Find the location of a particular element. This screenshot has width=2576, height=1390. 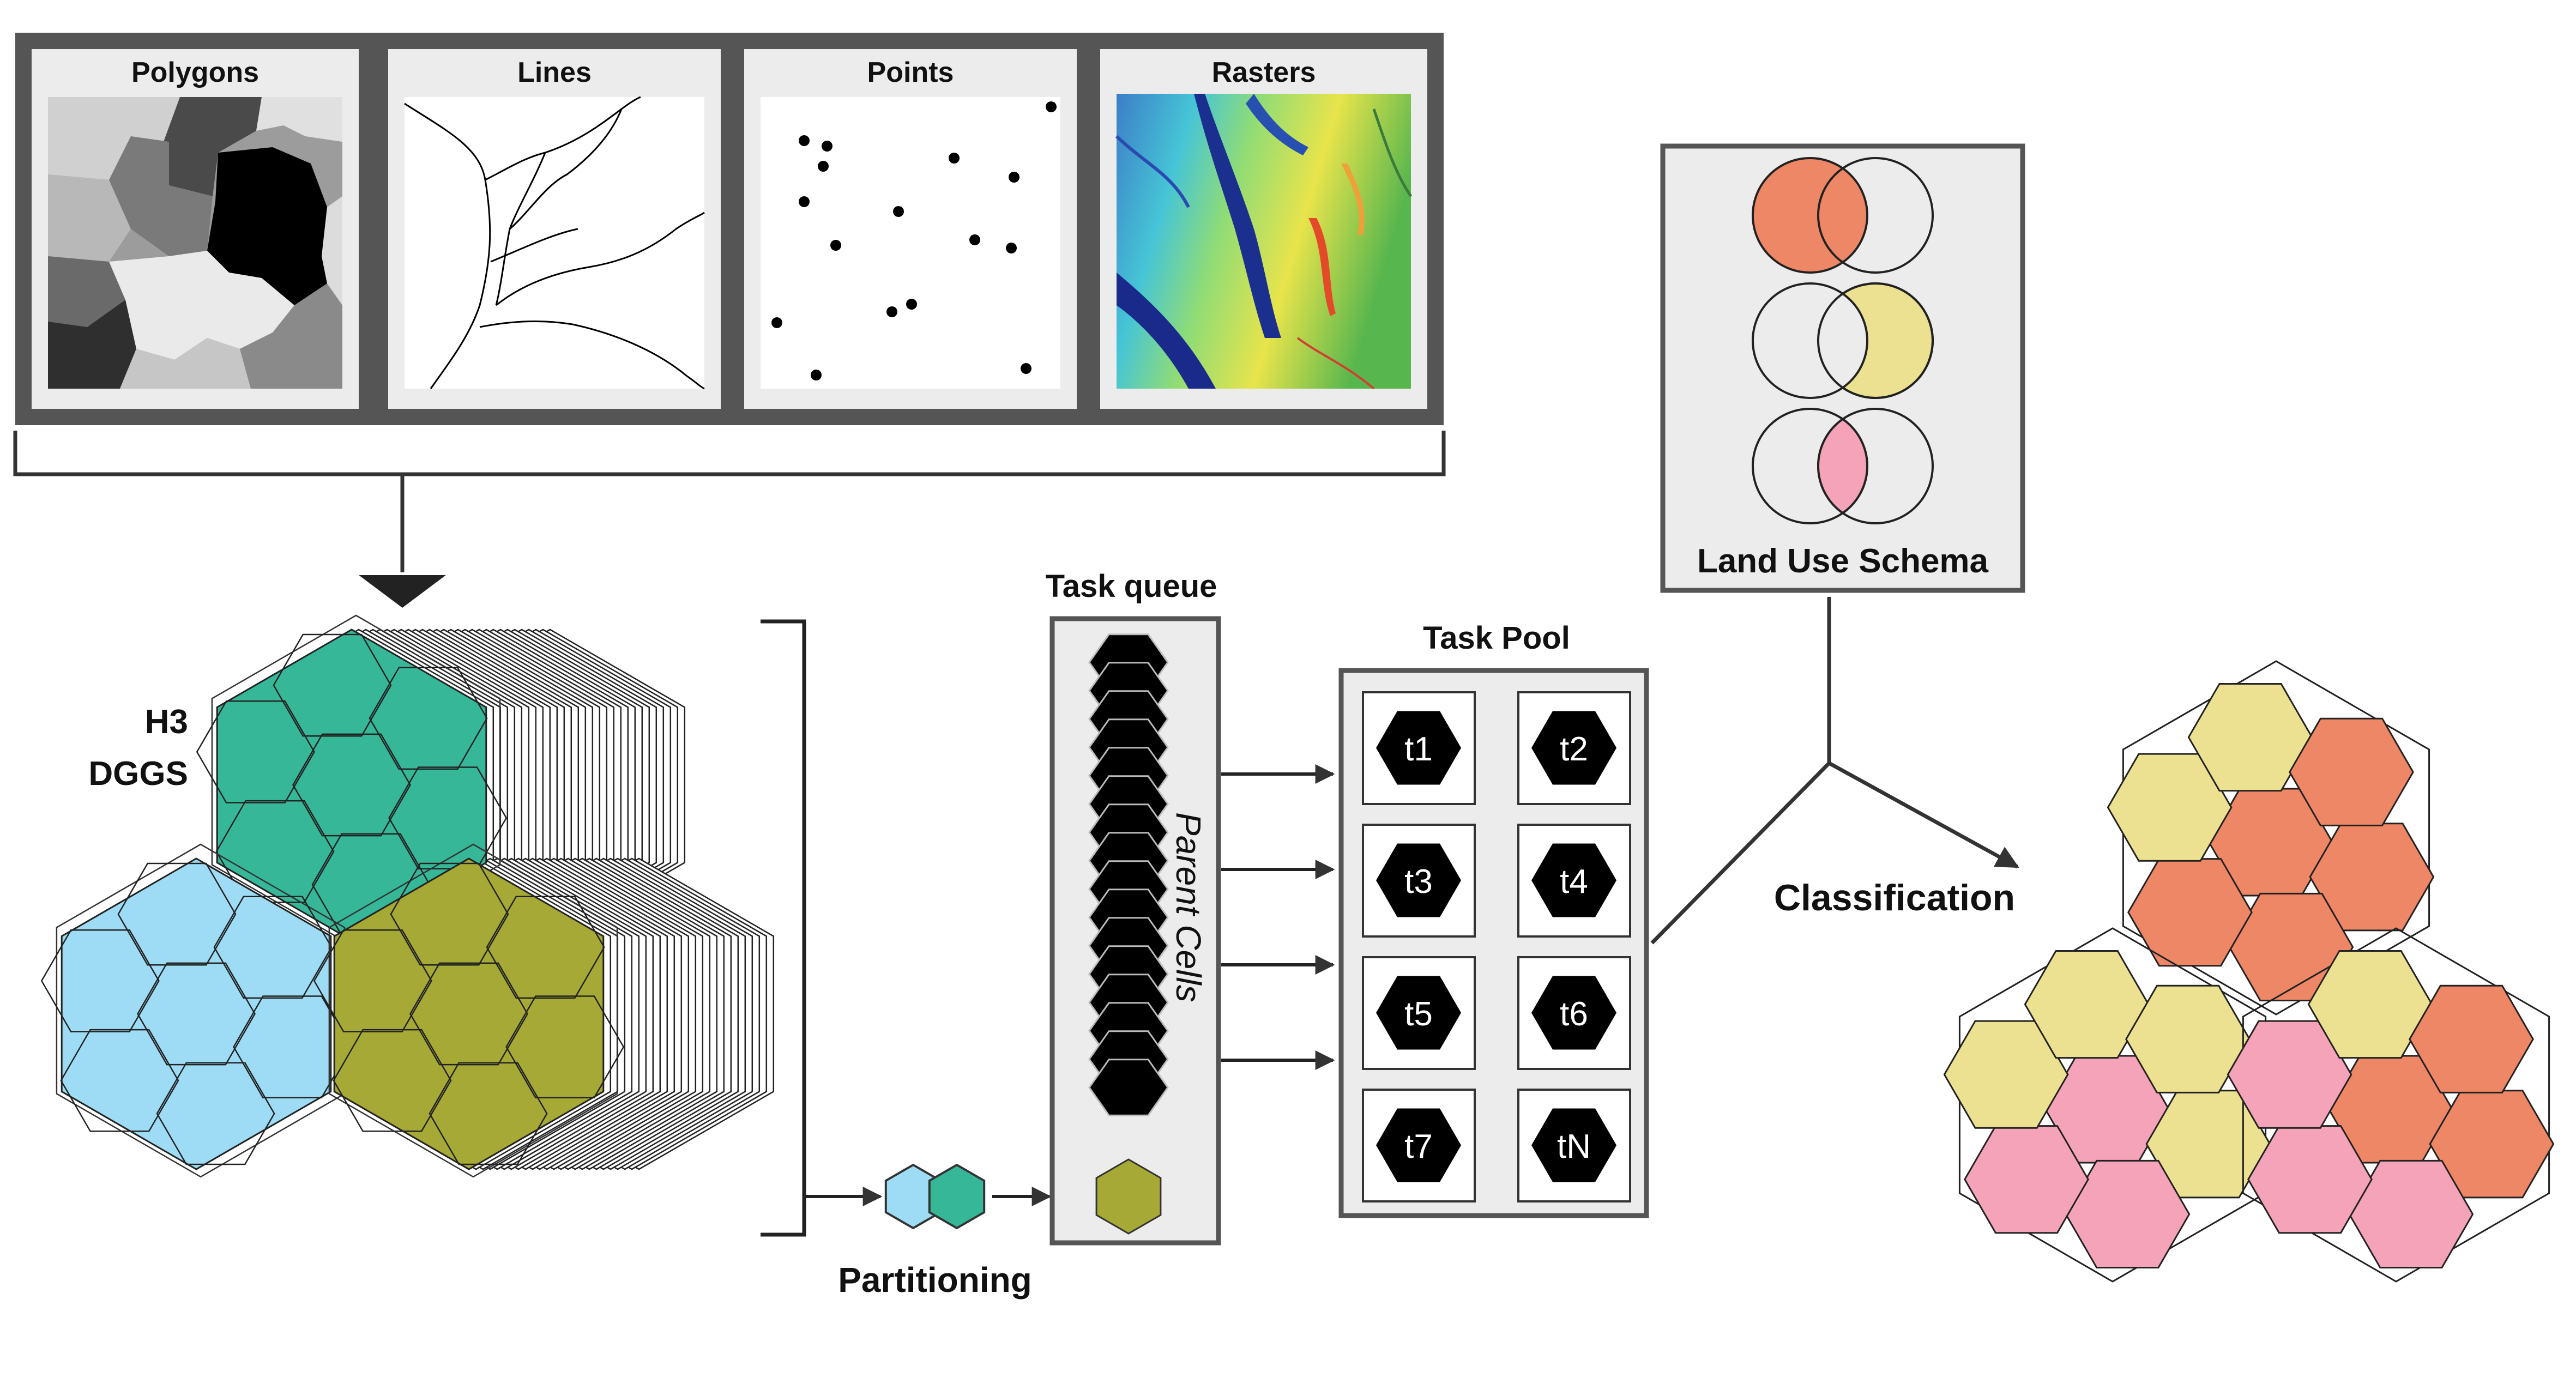

rasters-tile: Rasters is located at coordinates (1264, 229).